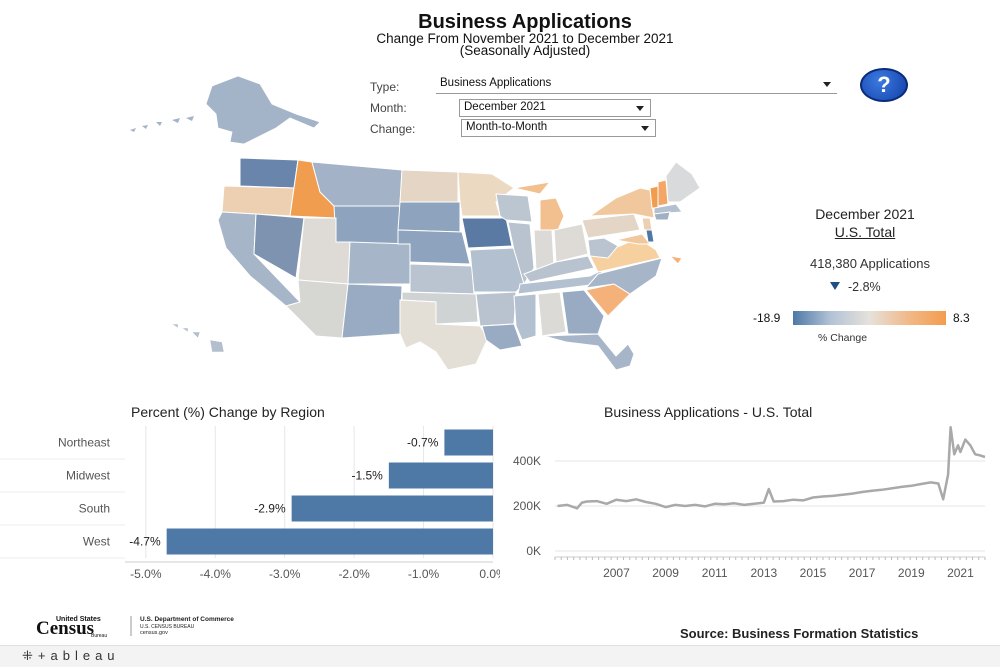 This screenshot has width=1000, height=667. What do you see at coordinates (84, 443) in the screenshot?
I see `region-category-label: Northeast` at bounding box center [84, 443].